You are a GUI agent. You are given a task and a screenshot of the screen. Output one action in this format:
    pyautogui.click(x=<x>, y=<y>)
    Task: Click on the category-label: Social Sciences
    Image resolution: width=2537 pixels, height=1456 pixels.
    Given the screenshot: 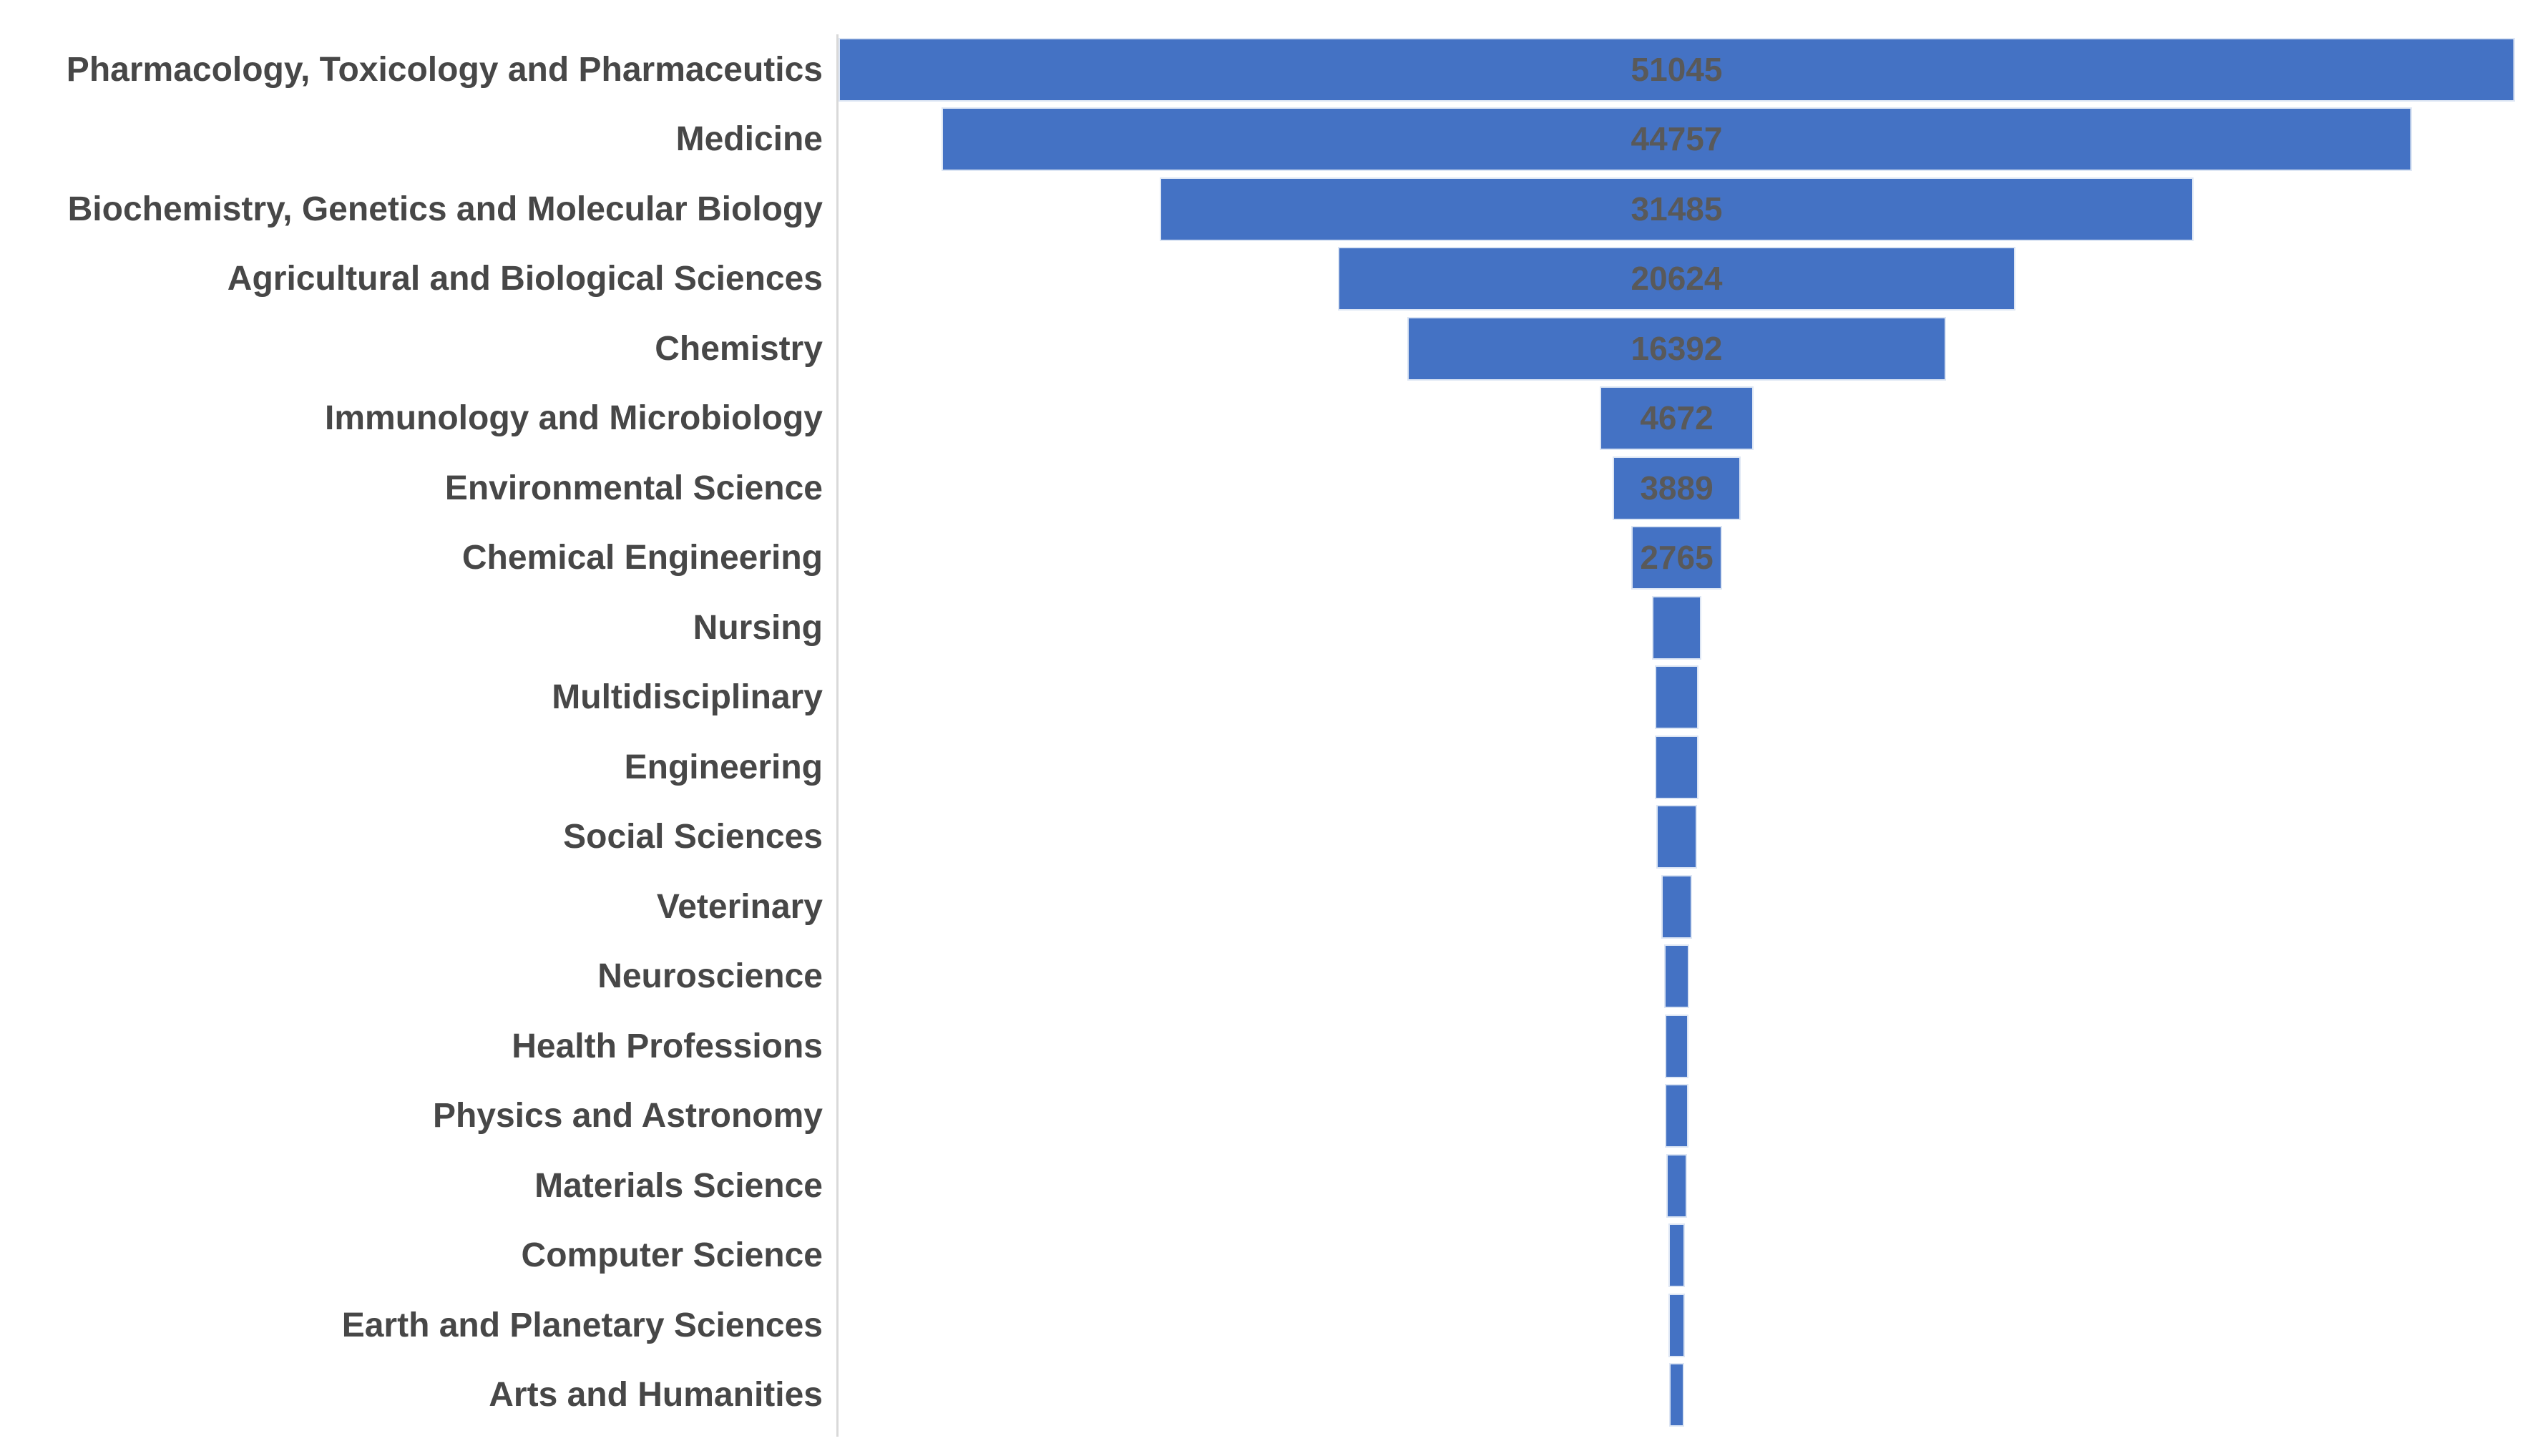 What is the action you would take?
    pyautogui.click(x=693, y=837)
    